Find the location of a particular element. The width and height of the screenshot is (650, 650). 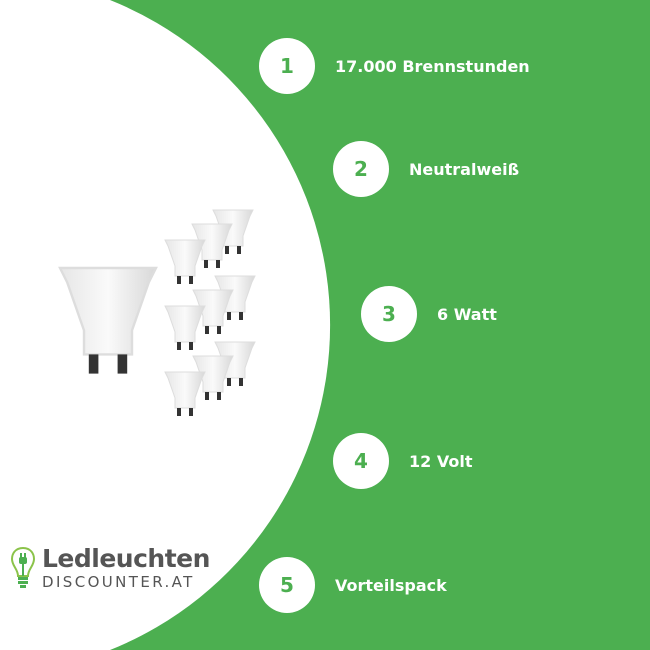

feature-item: 2 Neutralweiß is located at coordinates (426, 169).